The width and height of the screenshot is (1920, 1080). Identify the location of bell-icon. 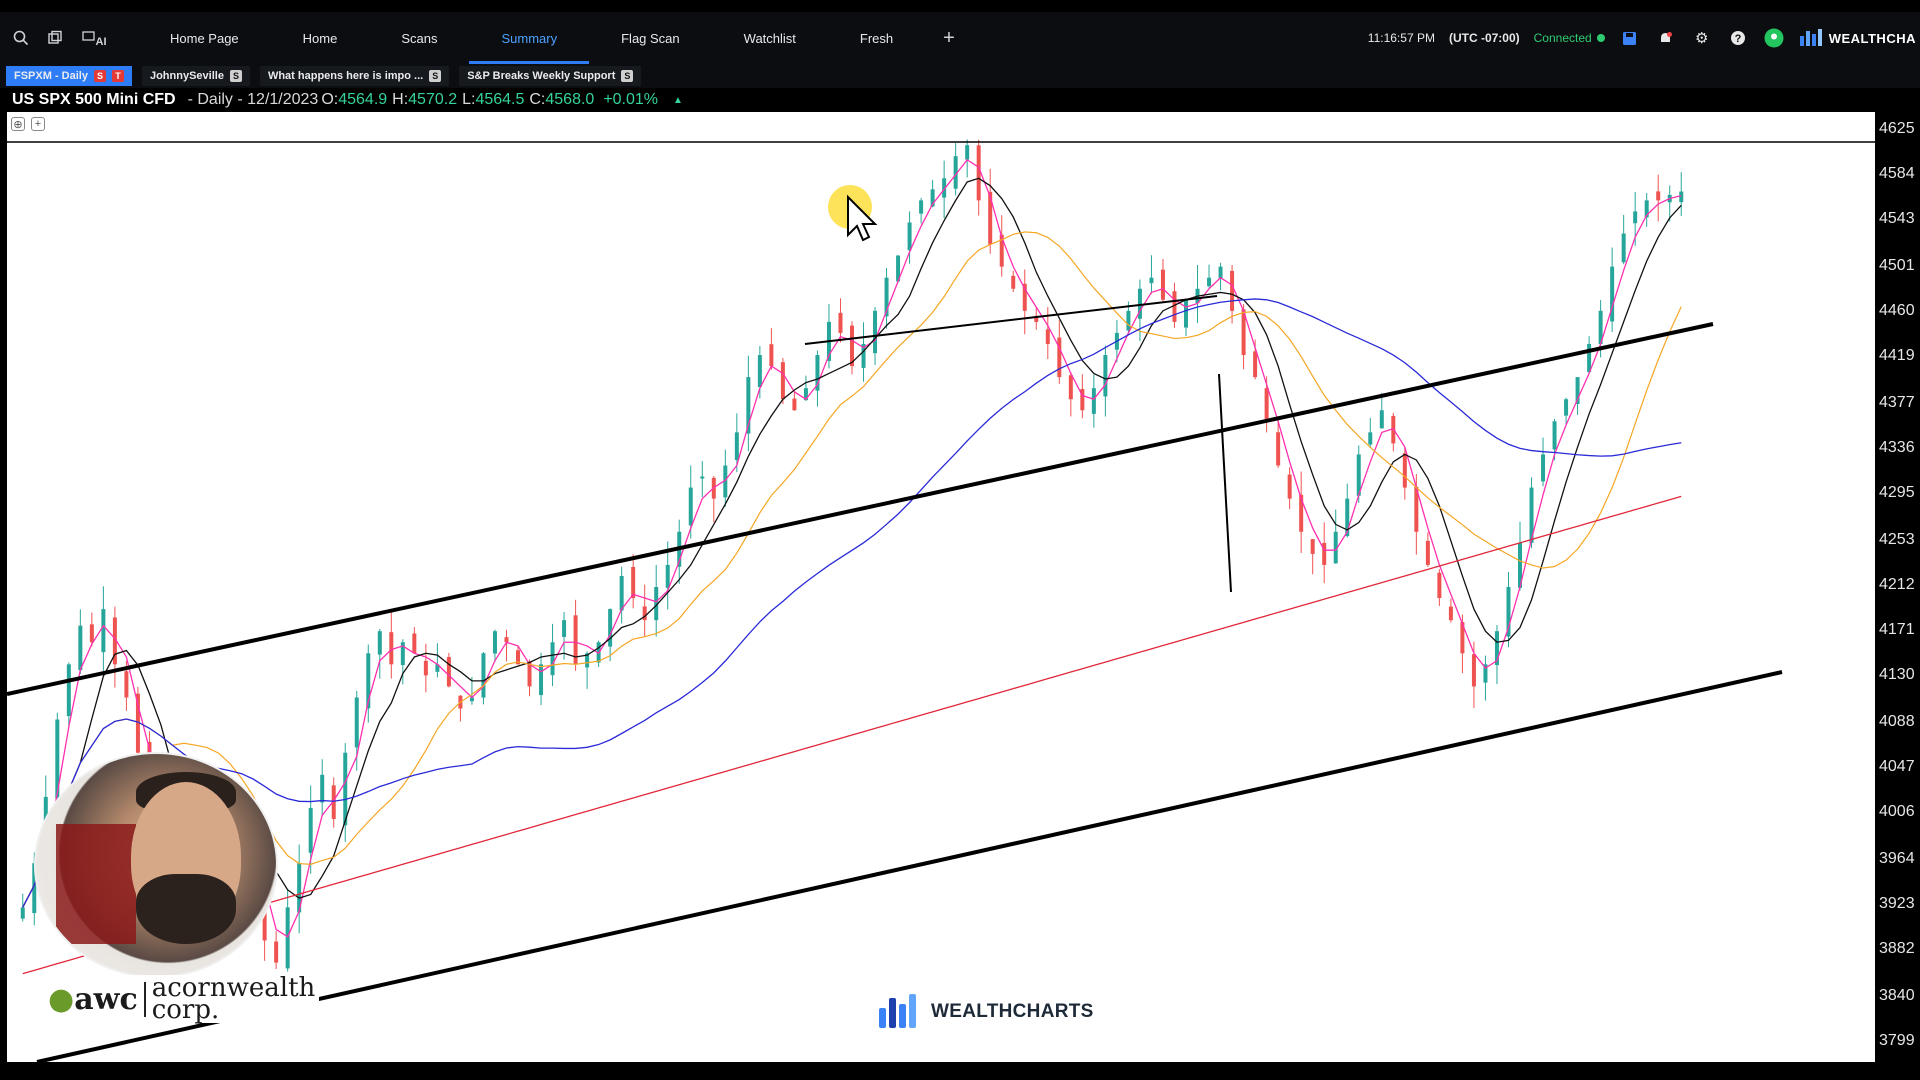
(1666, 38).